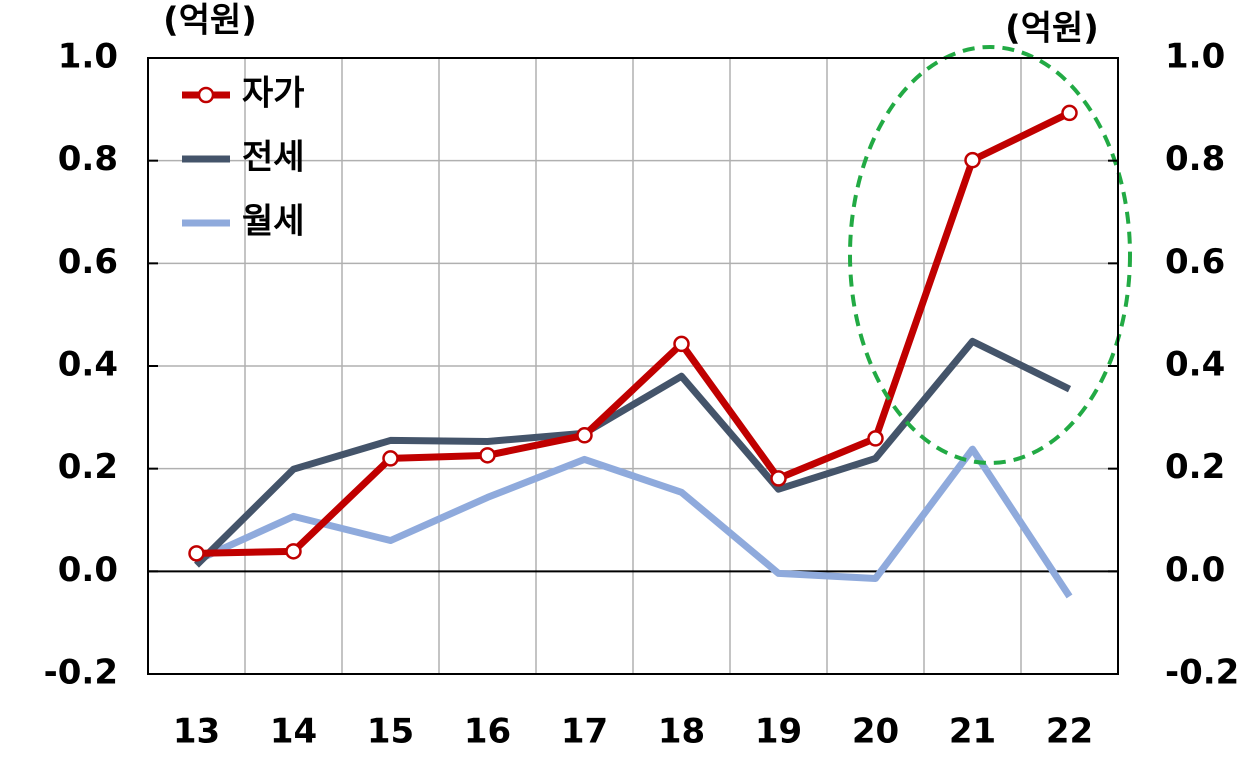 This screenshot has height=759, width=1248. Describe the element at coordinates (273, 158) in the screenshot. I see `legend-label: 전세` at that location.